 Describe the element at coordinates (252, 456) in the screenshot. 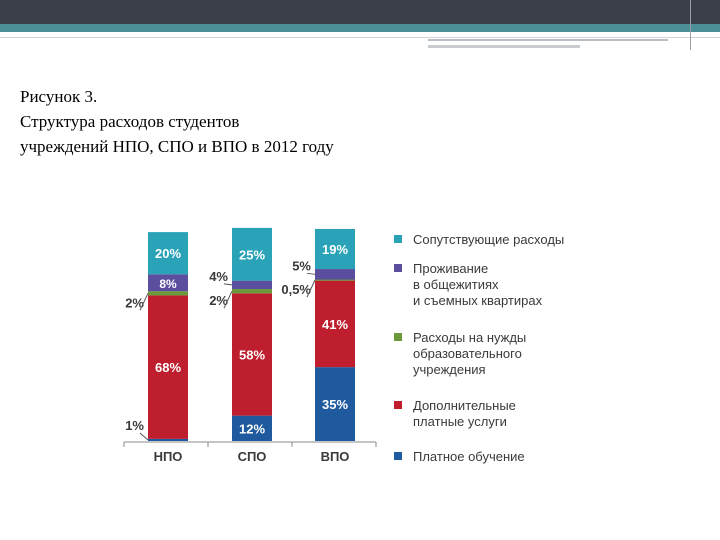

I see `category-label-1: СПО` at that location.